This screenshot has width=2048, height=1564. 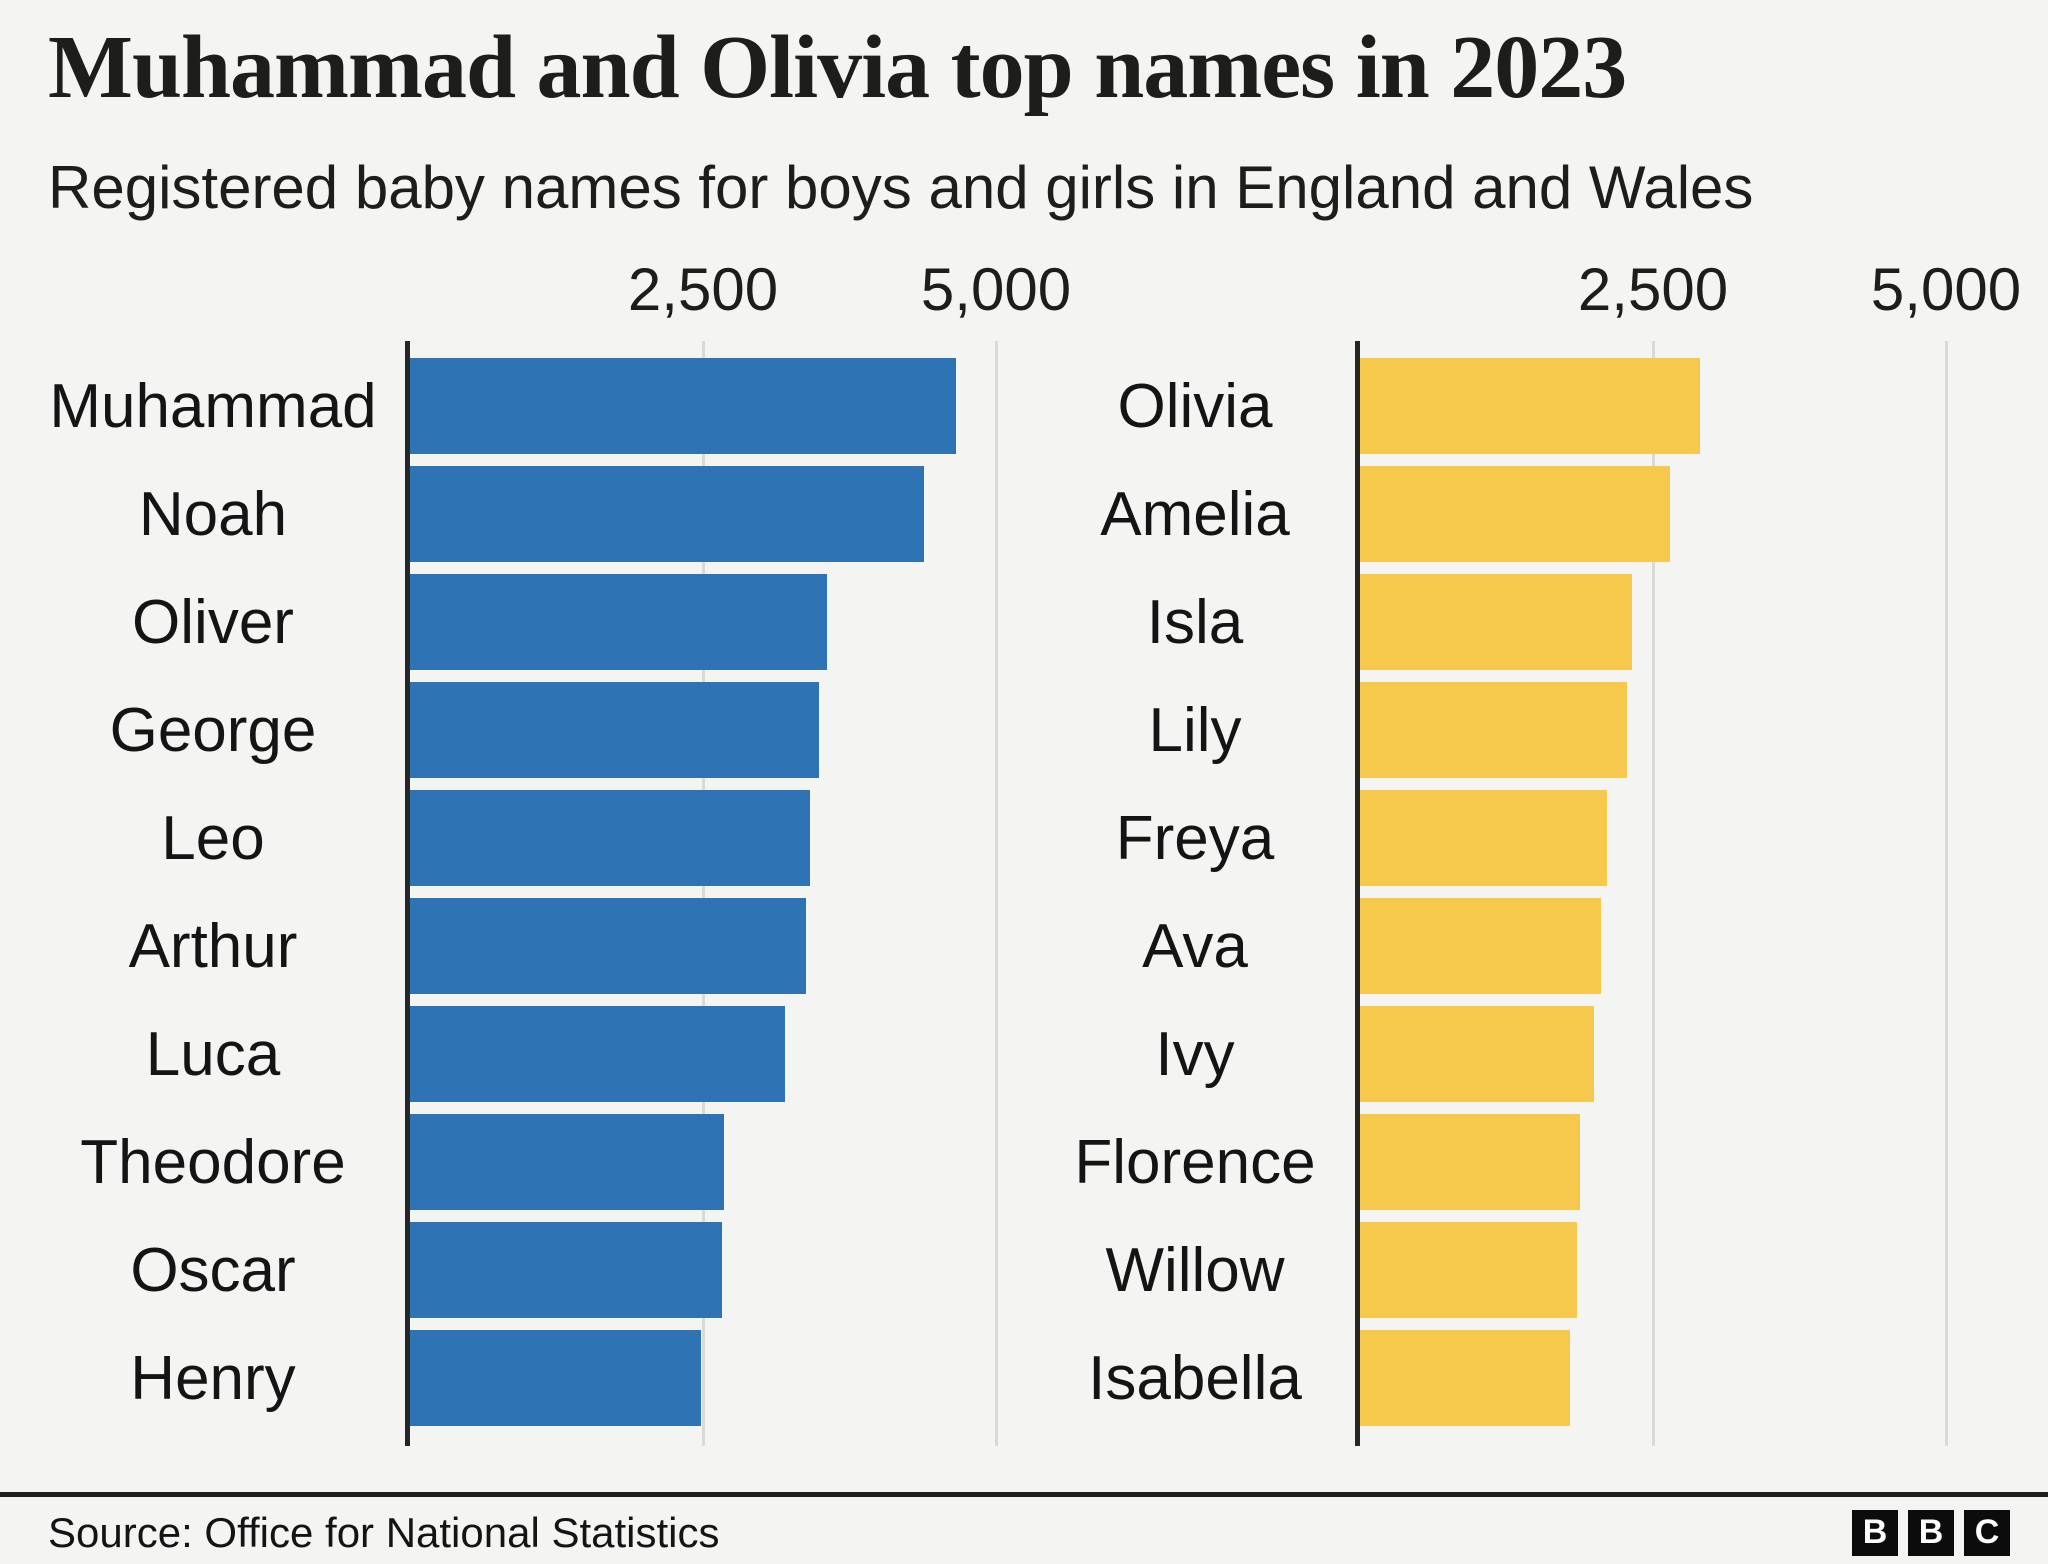 I want to click on bar-noah, so click(x=667, y=514).